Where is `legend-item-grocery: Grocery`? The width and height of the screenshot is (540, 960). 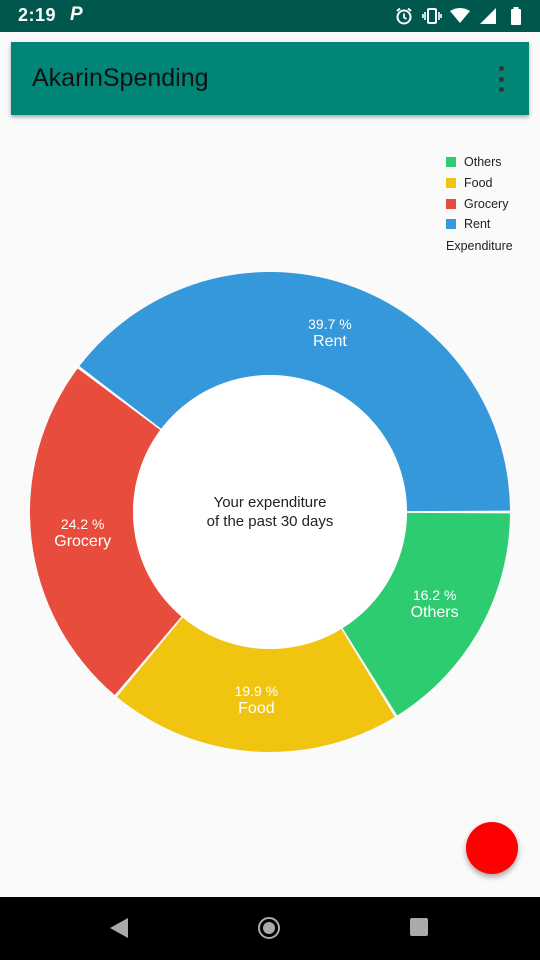
legend-item-grocery: Grocery is located at coordinates (479, 203).